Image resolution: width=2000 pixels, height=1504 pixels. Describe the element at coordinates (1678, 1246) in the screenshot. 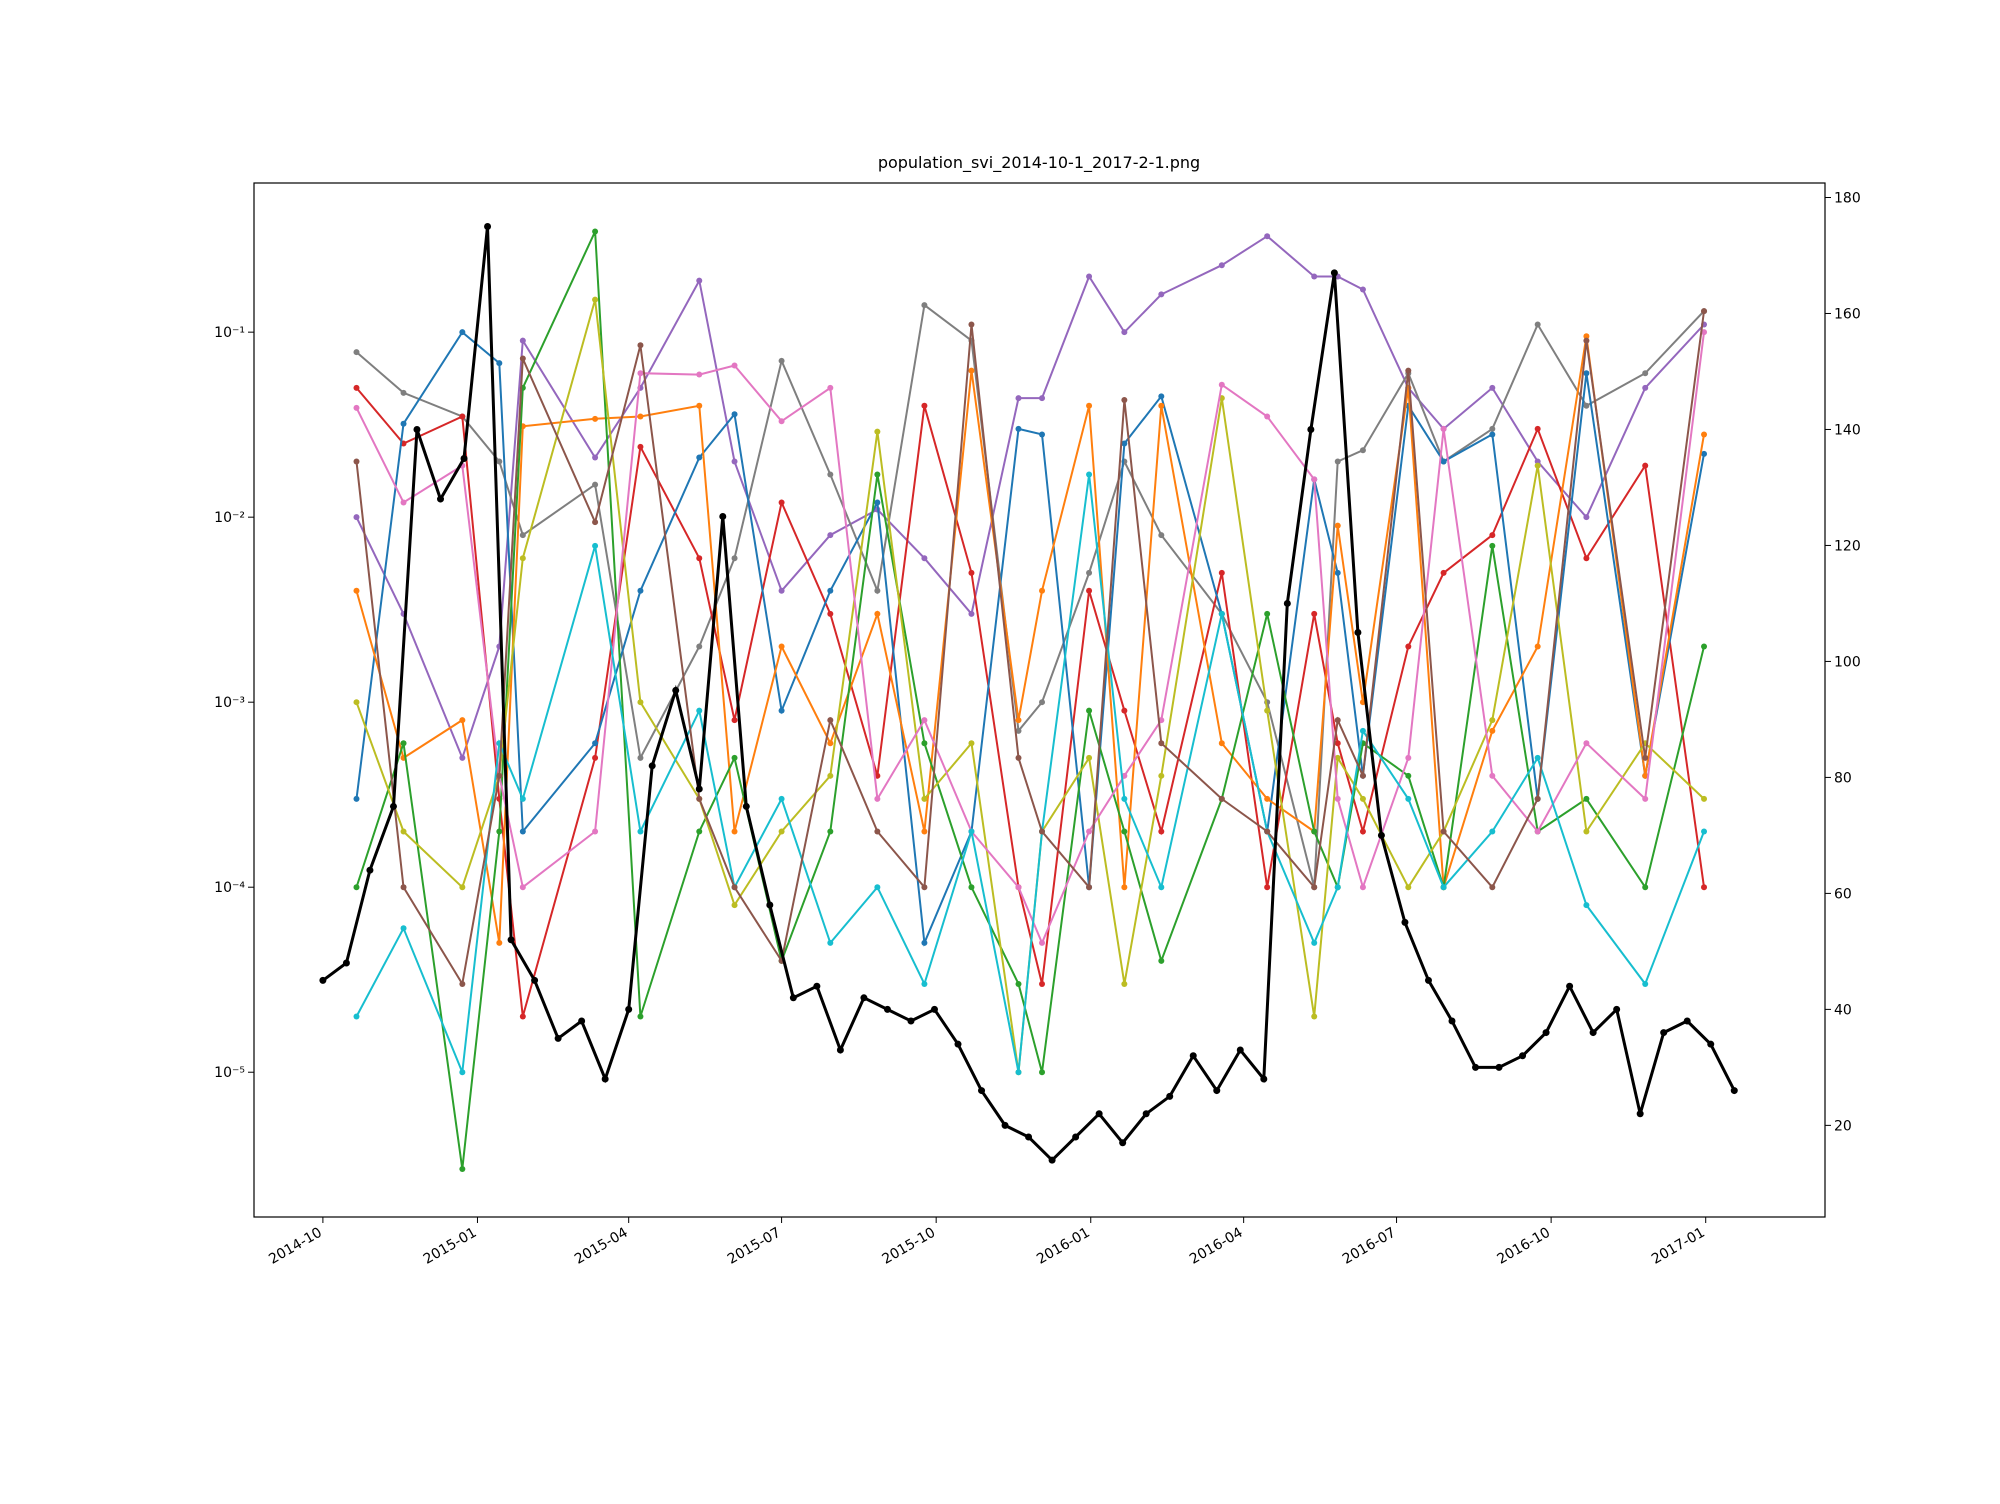

I see `x-tick-label: 2017-01` at that location.